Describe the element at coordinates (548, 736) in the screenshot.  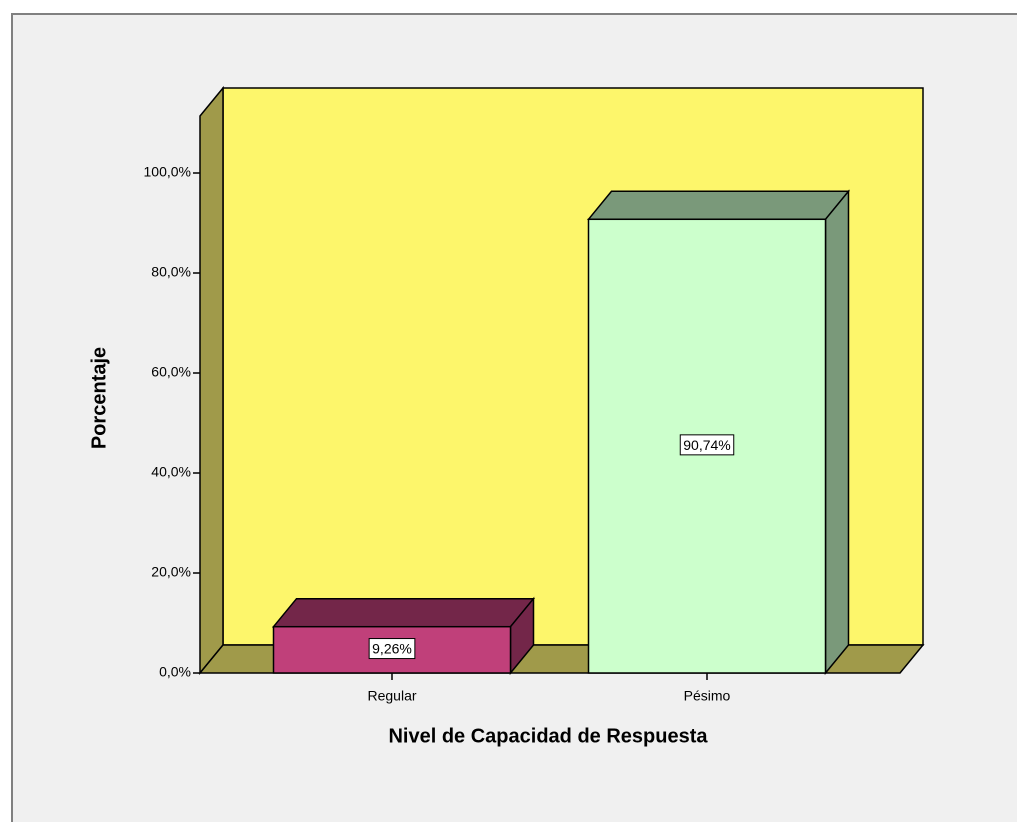
I see `x-axis-title: Nivel de Capacidad de Respuesta` at that location.